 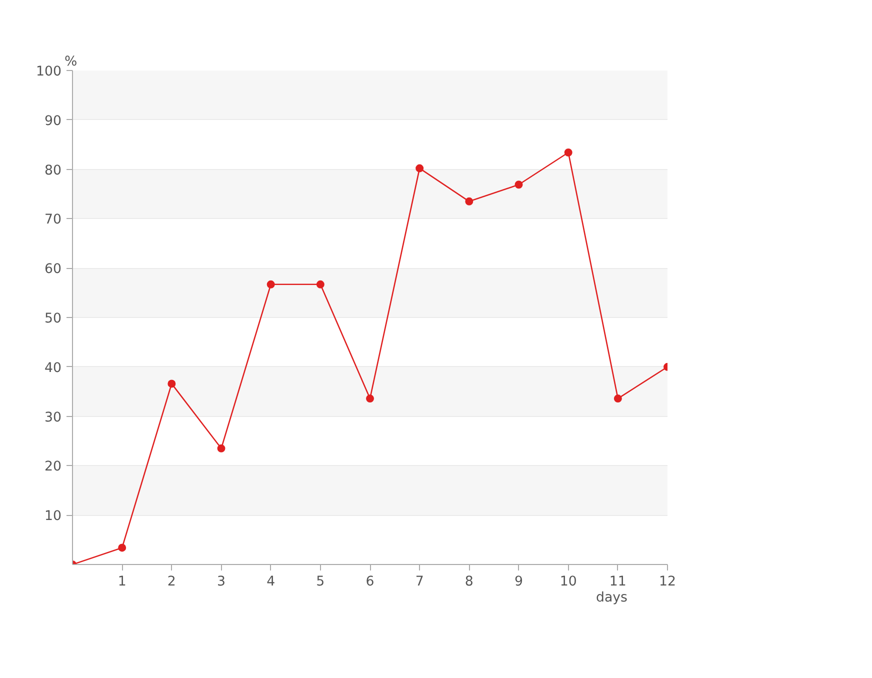 What do you see at coordinates (53, 121) in the screenshot?
I see `y-tick-label: 90` at bounding box center [53, 121].